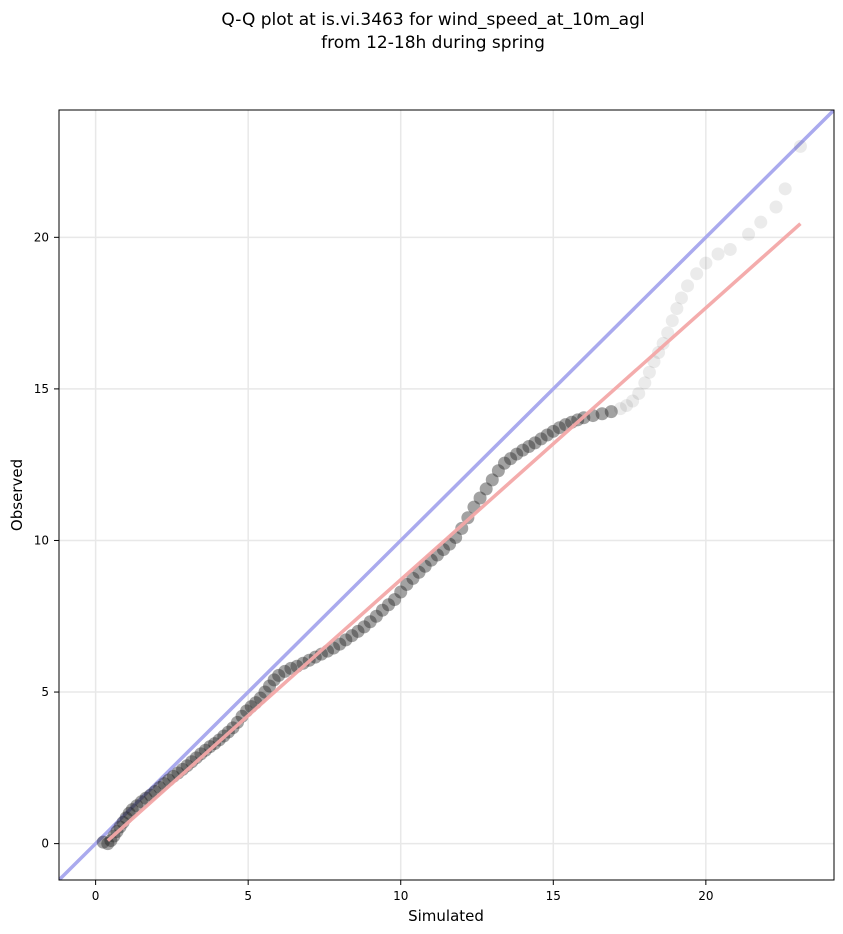 The height and width of the screenshot is (934, 843). I want to click on x-tick-label: 15, so click(553, 896).